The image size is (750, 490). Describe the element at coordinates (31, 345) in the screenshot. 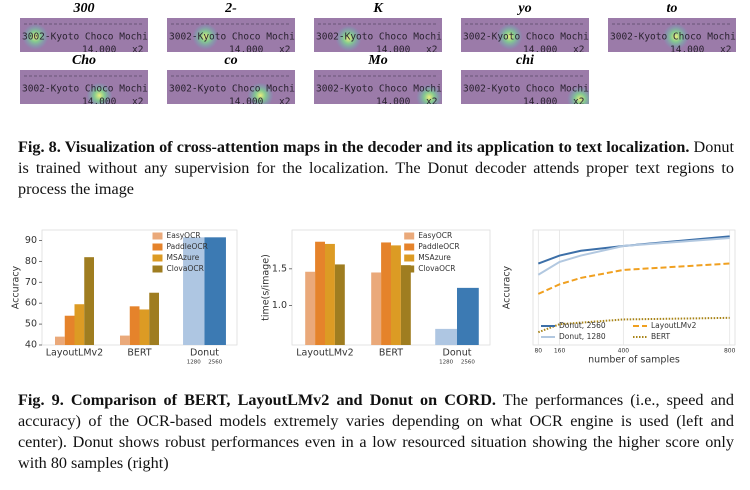

I see `y-tick-label: 40` at that location.